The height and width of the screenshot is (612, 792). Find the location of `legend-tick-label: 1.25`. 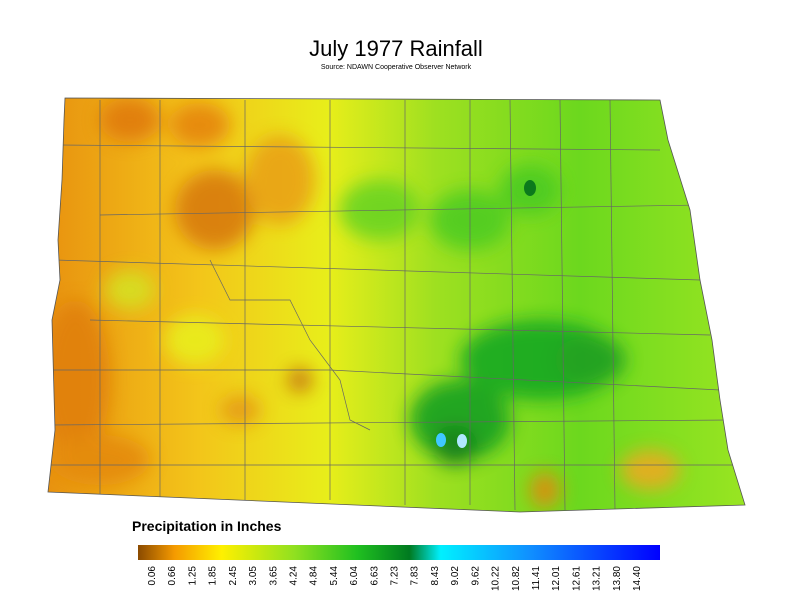

legend-tick-label: 1.25 is located at coordinates (192, 576).